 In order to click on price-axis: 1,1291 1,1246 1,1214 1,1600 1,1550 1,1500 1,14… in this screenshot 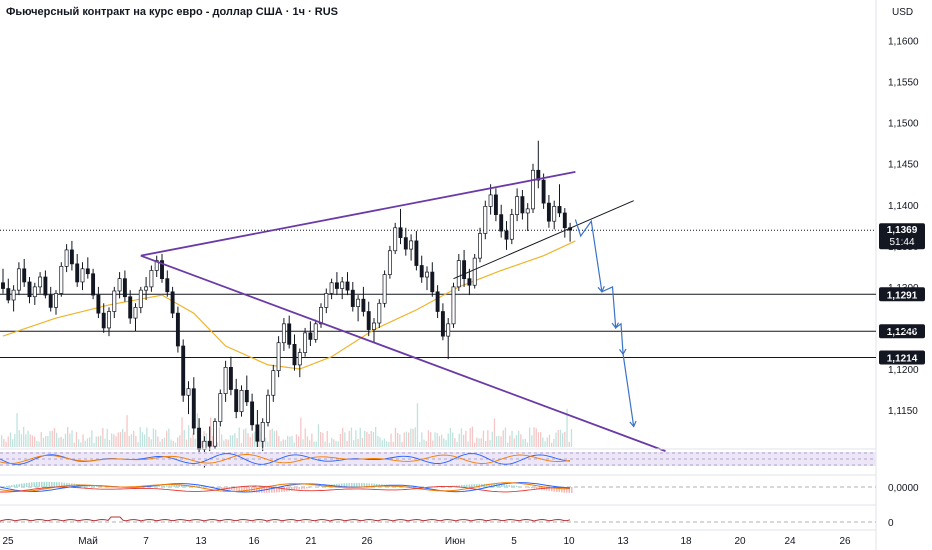, I will do `click(902, 227)`.